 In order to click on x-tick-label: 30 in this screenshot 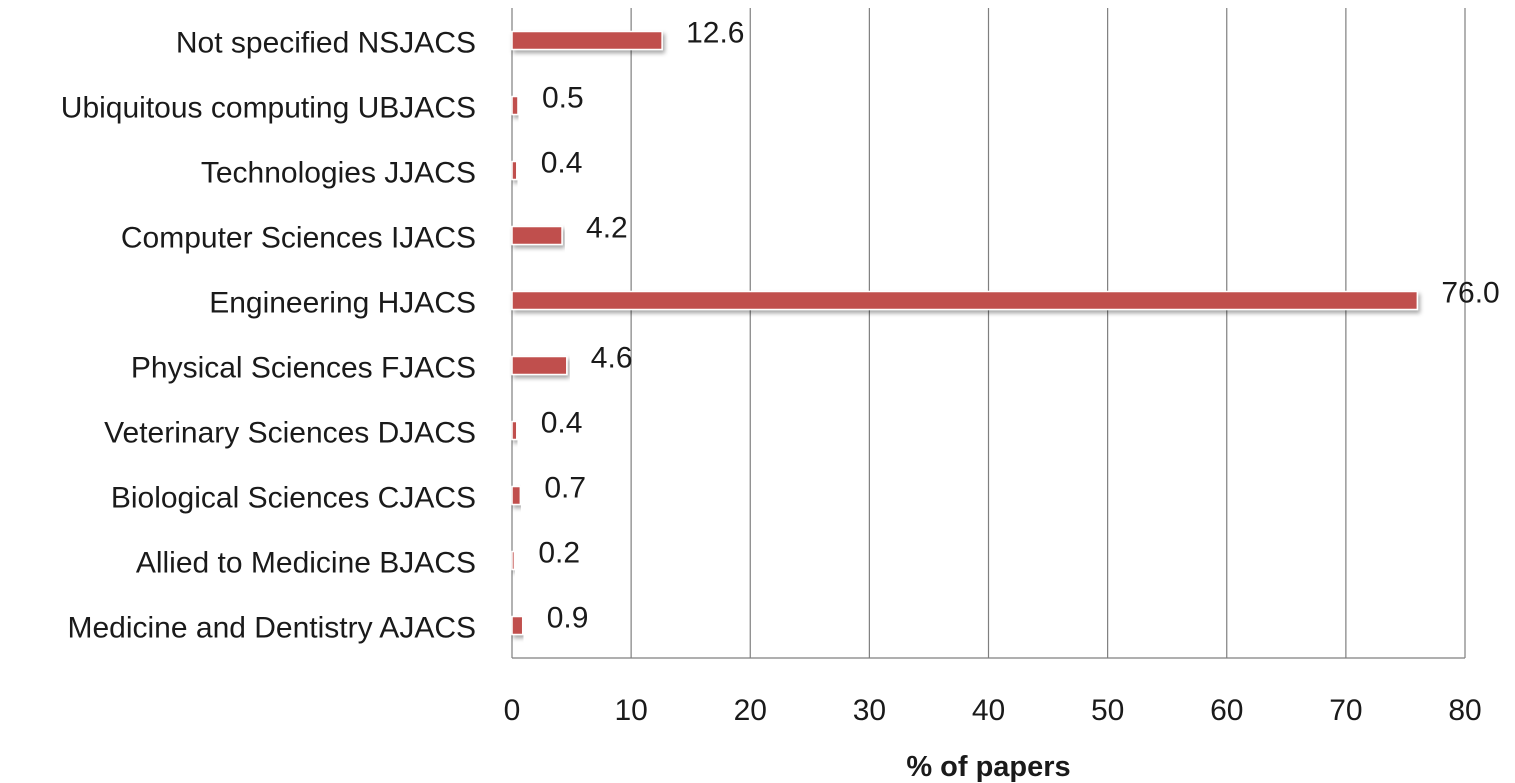, I will do `click(869, 710)`.